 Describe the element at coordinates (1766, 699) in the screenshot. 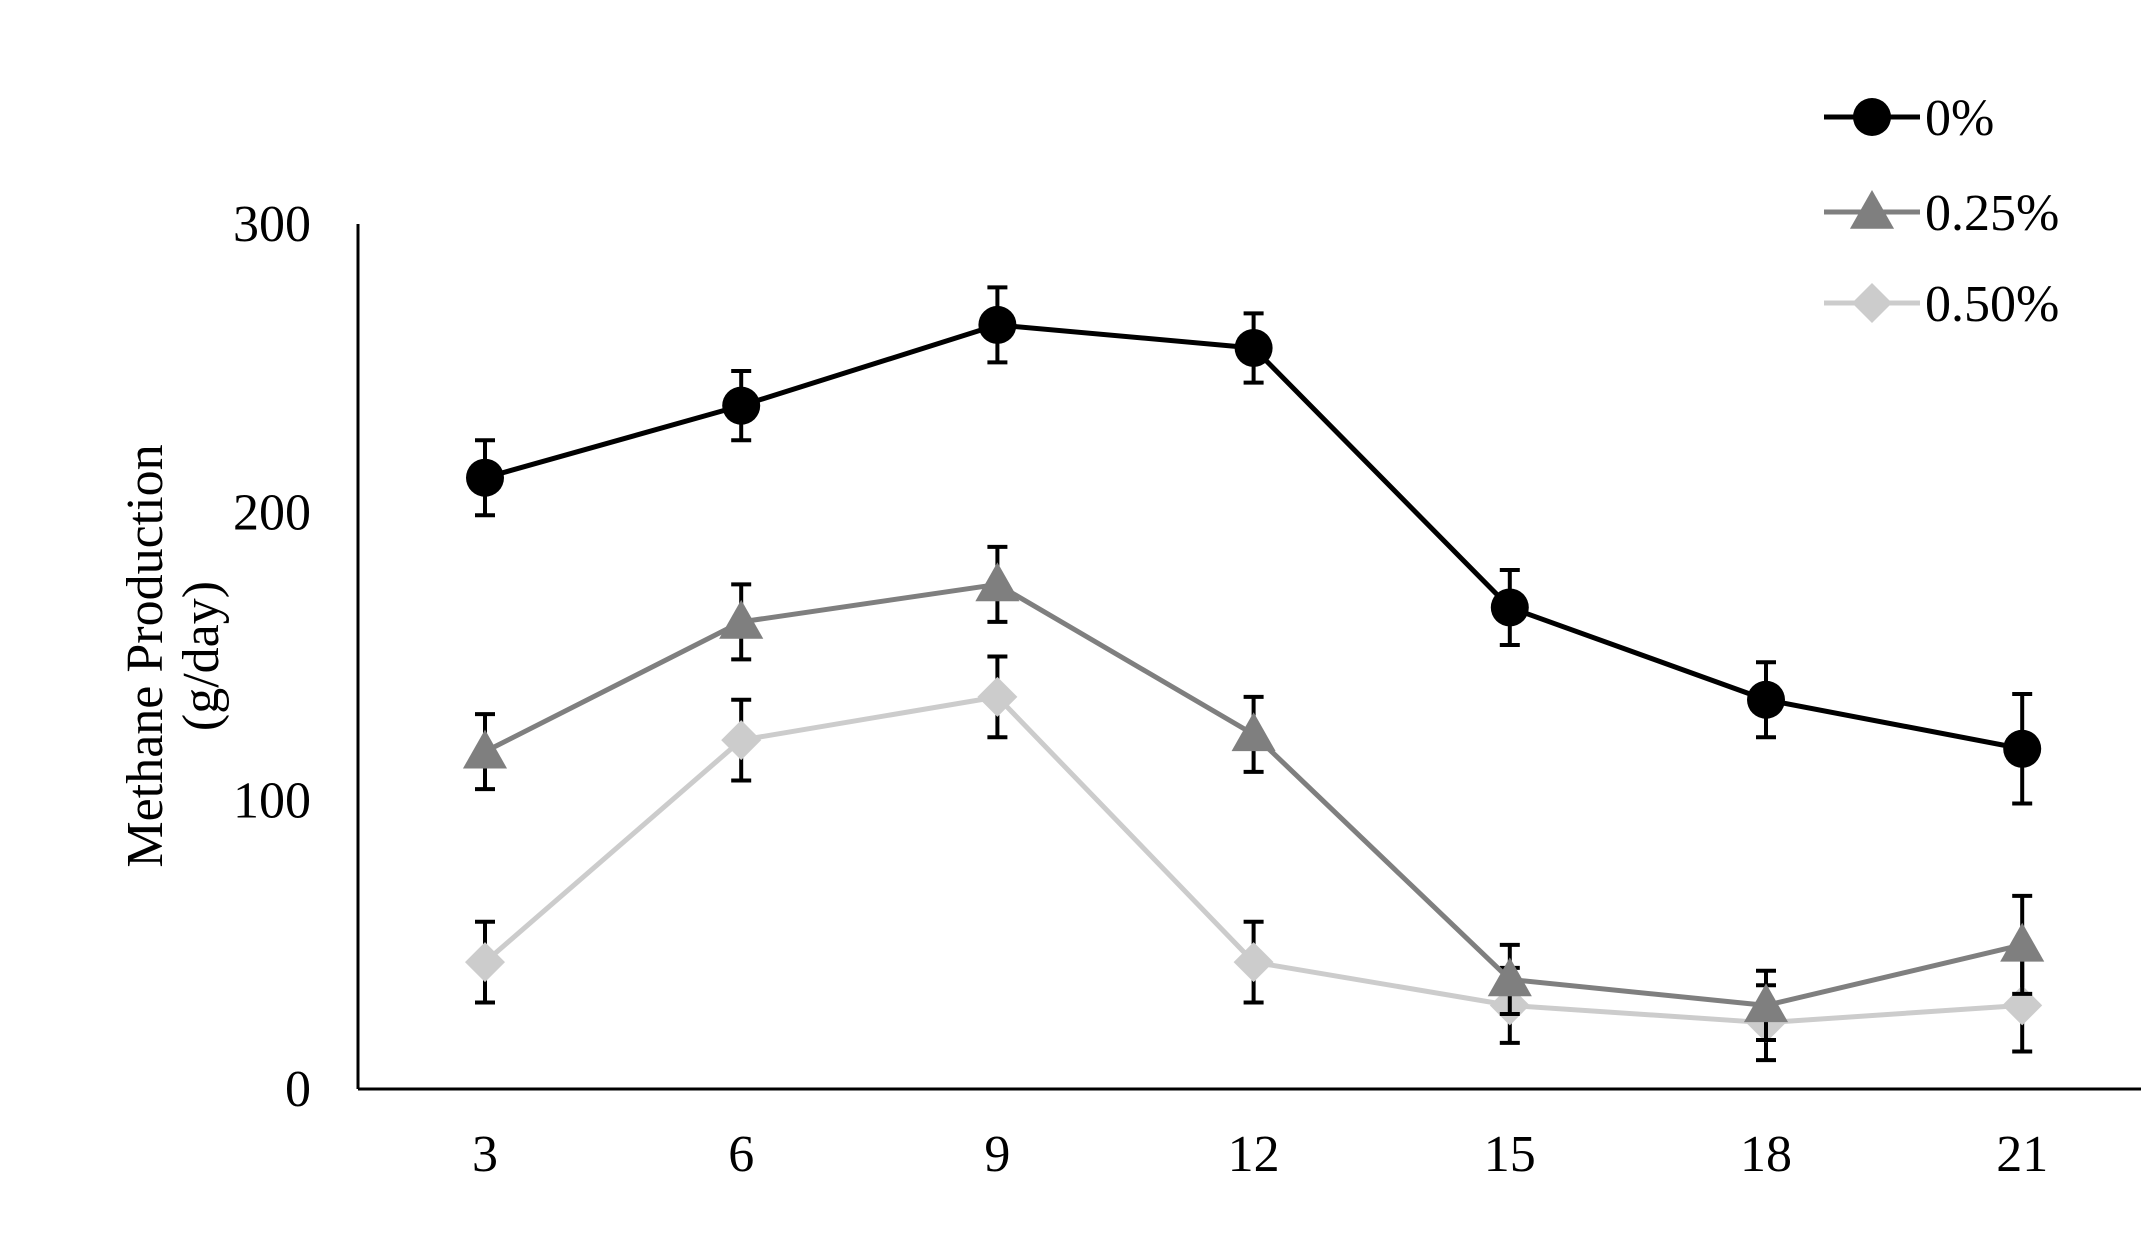

I see `data-point-0%-x18` at that location.